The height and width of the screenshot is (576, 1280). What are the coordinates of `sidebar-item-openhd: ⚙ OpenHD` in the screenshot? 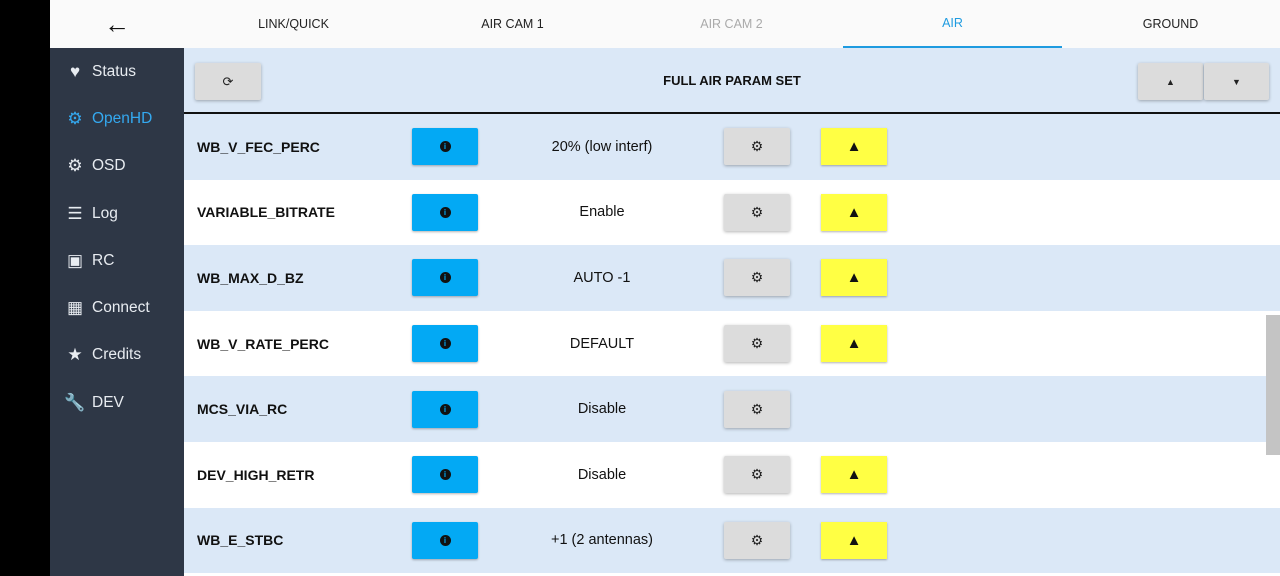 It's located at (117, 118).